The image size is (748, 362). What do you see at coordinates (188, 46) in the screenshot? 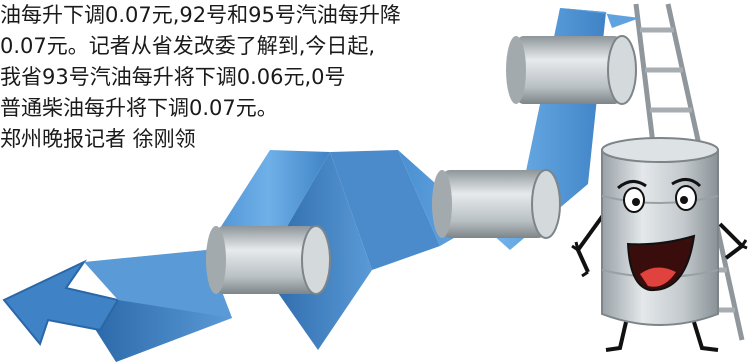
I see `article-line-2: 0.07元。记者从省发改委了解到,今日起,` at bounding box center [188, 46].